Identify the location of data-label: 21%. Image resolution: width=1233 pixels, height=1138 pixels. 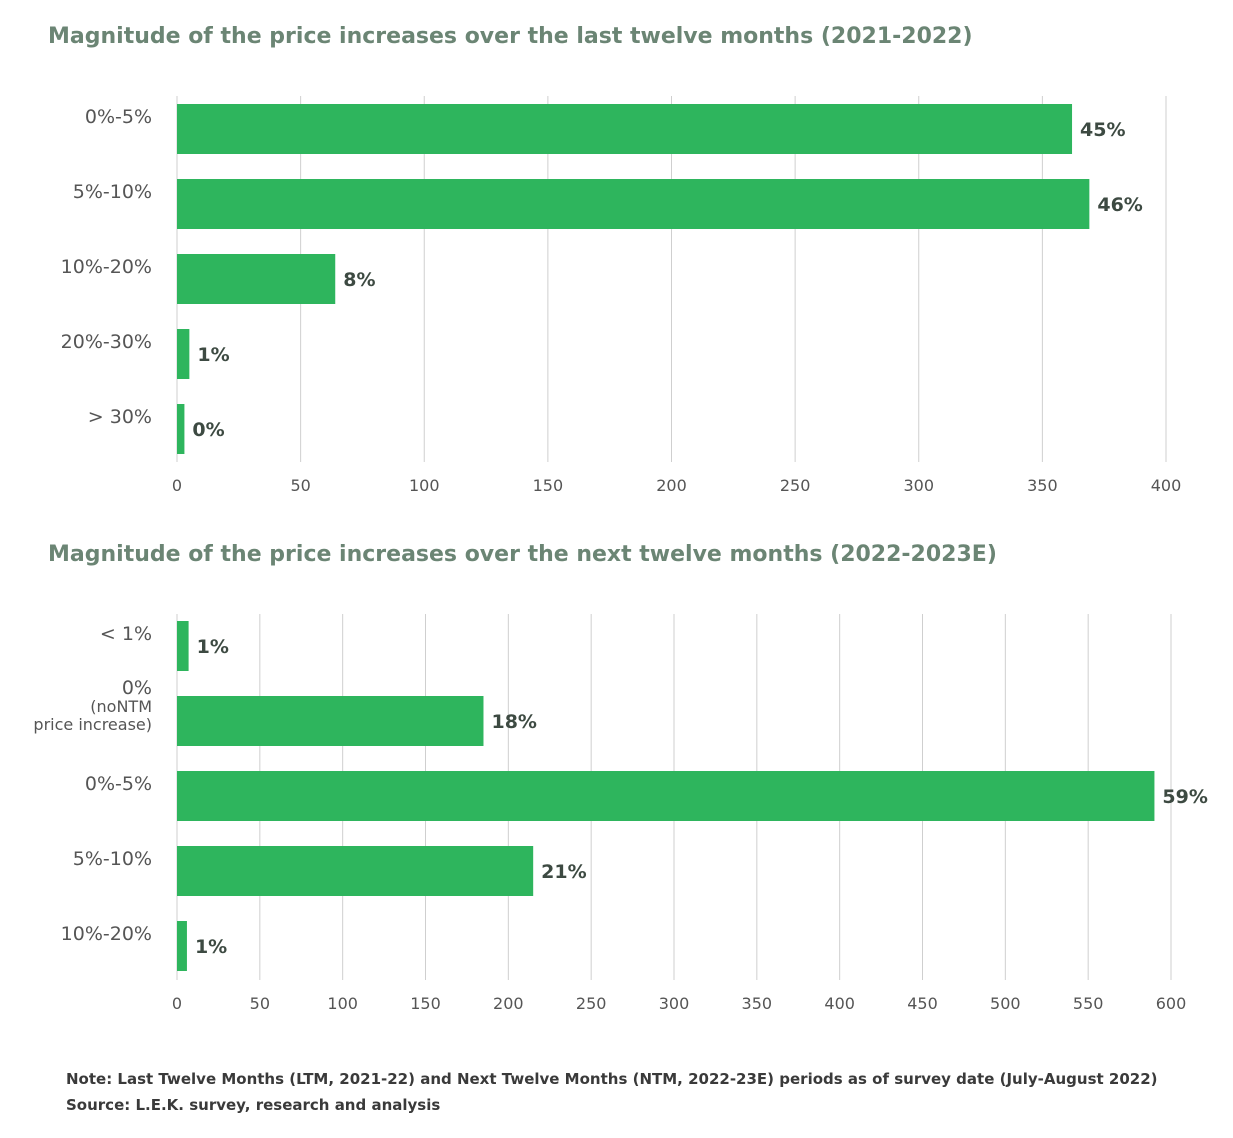
(563, 872).